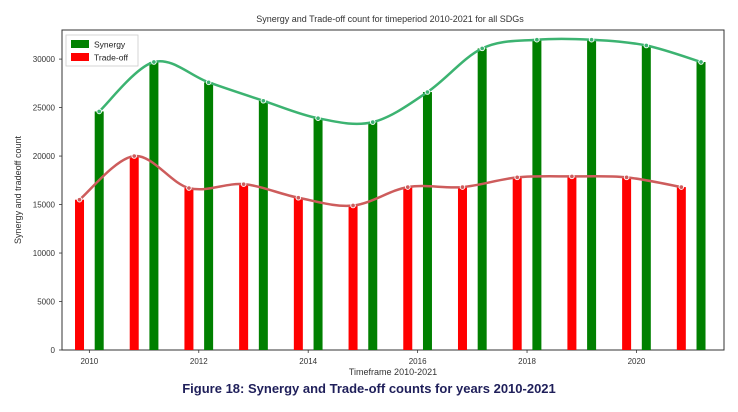 The height and width of the screenshot is (412, 738). What do you see at coordinates (154, 206) in the screenshot?
I see `bar-synergy-2011` at bounding box center [154, 206].